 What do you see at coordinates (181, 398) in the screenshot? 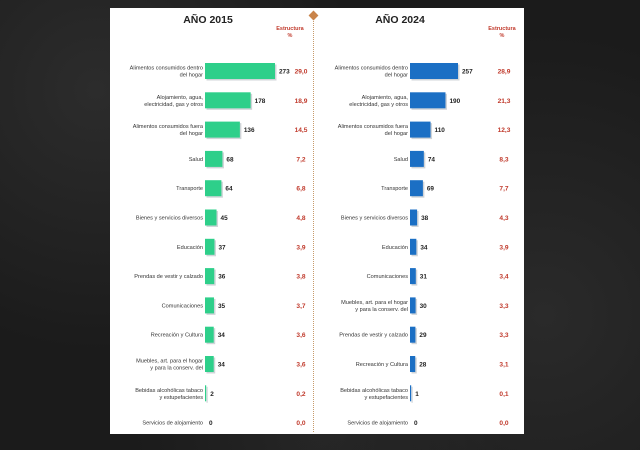
I see `category-label-line: y estupefacientes` at bounding box center [181, 398].